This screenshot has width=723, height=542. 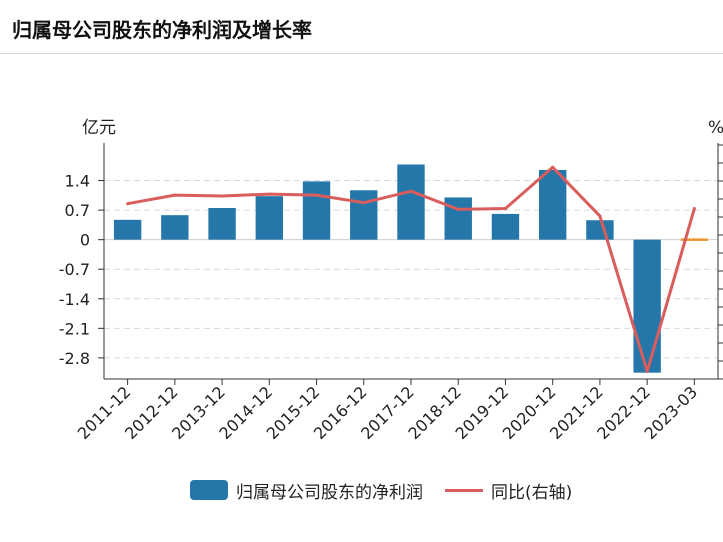 I want to click on legend-item-profit: 归属母公司股东的净利润, so click(x=306, y=490).